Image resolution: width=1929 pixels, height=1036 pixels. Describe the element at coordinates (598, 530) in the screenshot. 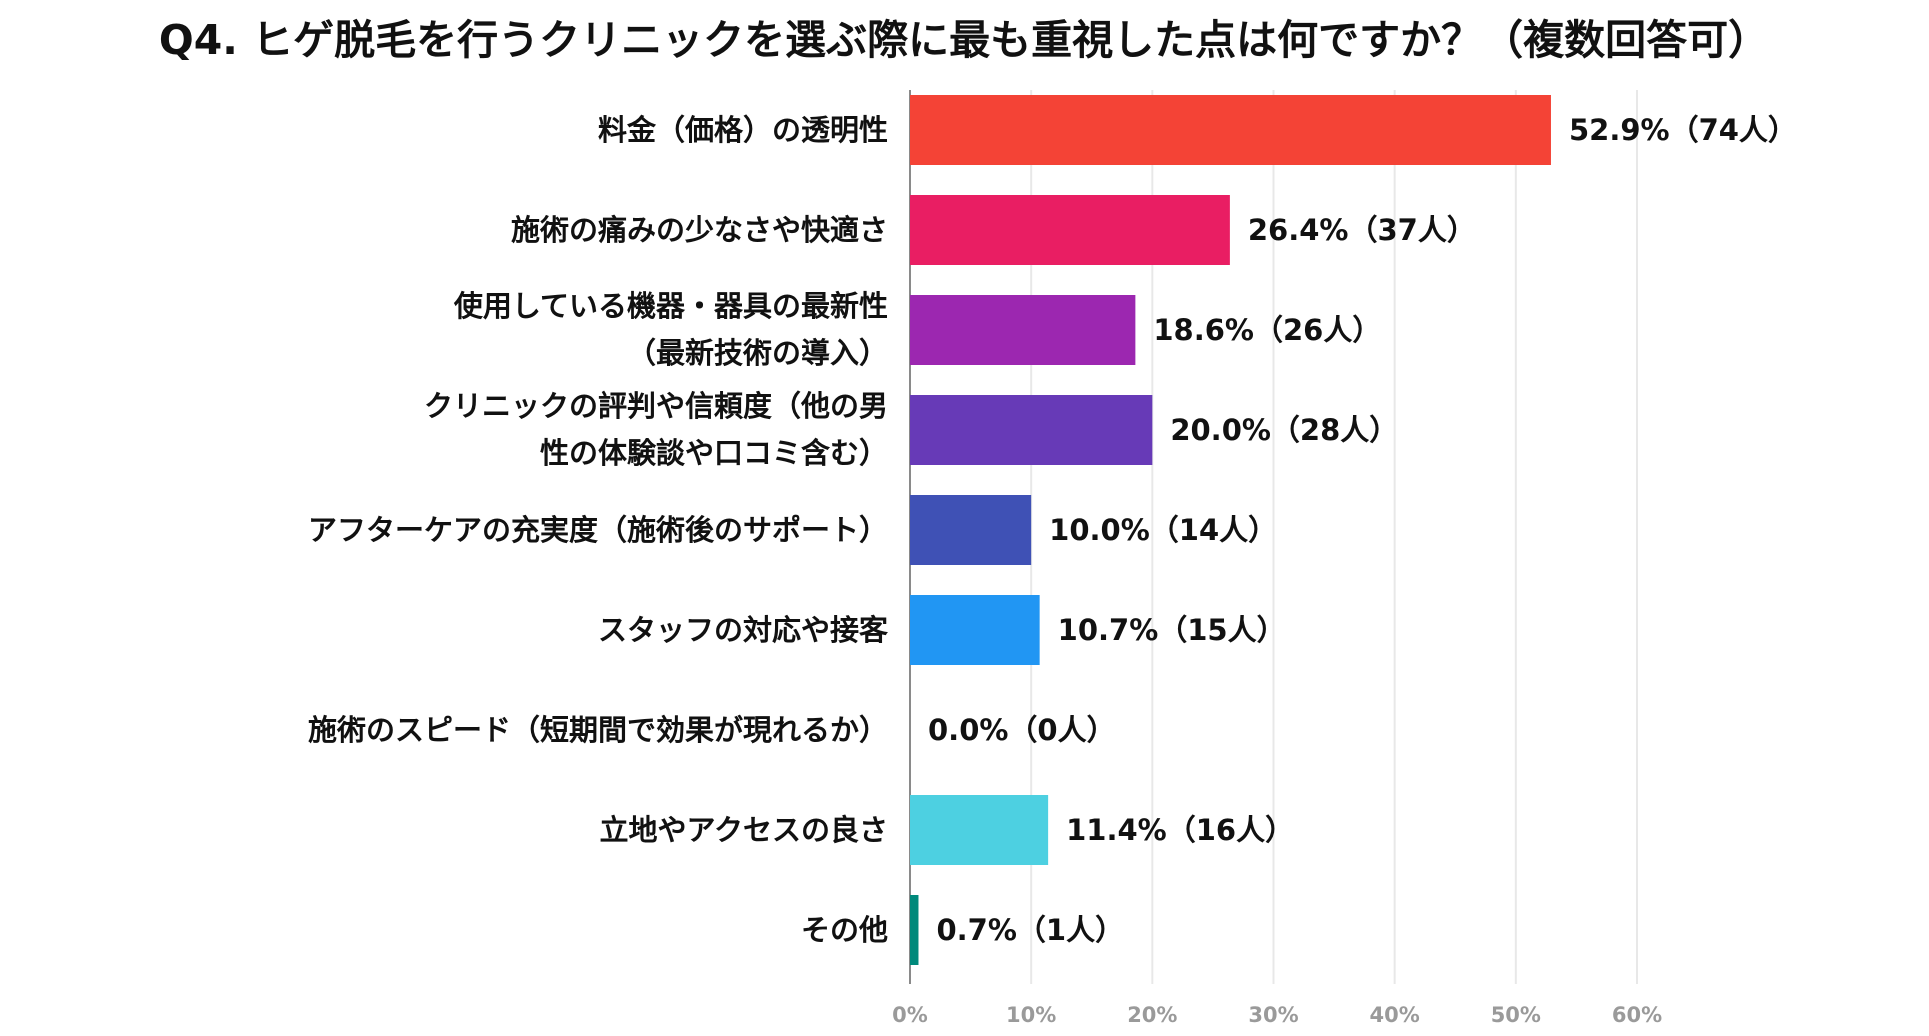

I see `category-label: アフターケアの充実度（施術後のサポート）` at that location.